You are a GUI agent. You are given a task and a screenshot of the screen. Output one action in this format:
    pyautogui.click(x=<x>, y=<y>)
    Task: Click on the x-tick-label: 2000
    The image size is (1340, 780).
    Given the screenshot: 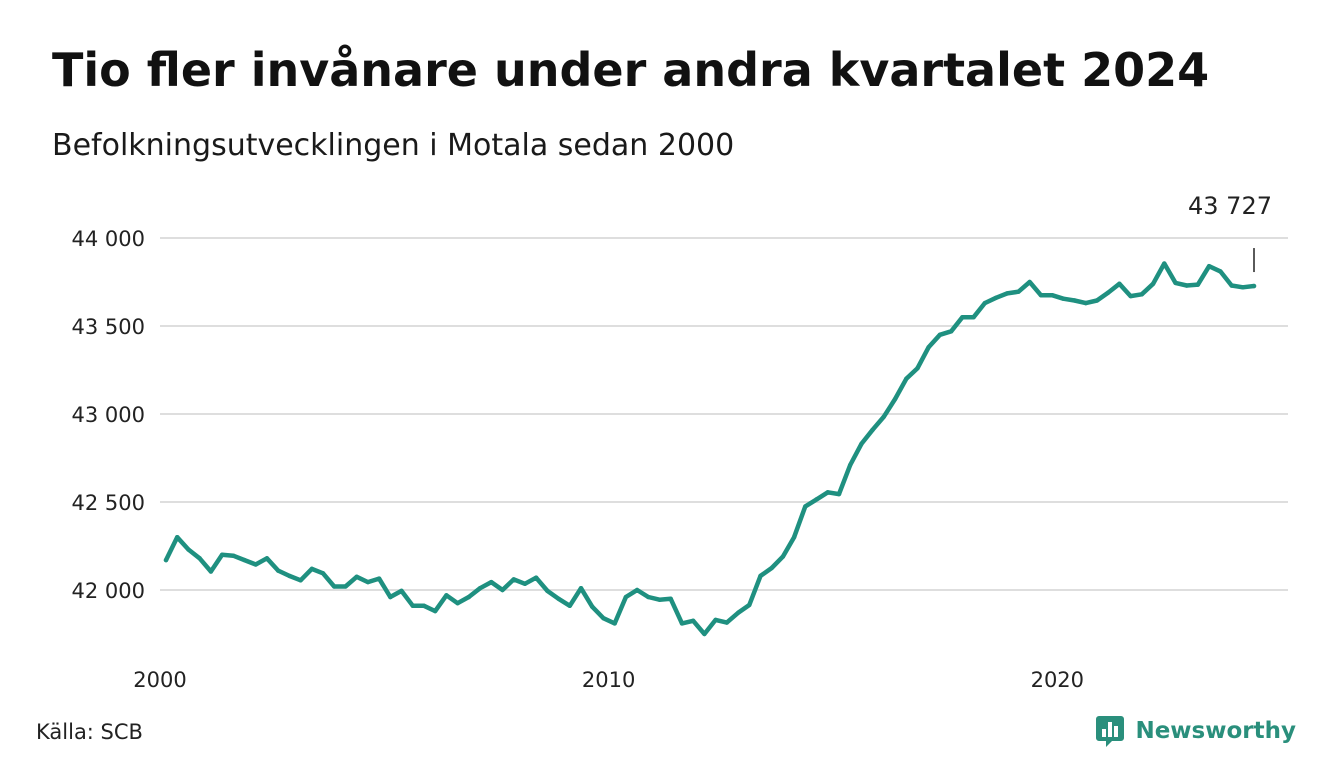 What is the action you would take?
    pyautogui.click(x=159, y=680)
    